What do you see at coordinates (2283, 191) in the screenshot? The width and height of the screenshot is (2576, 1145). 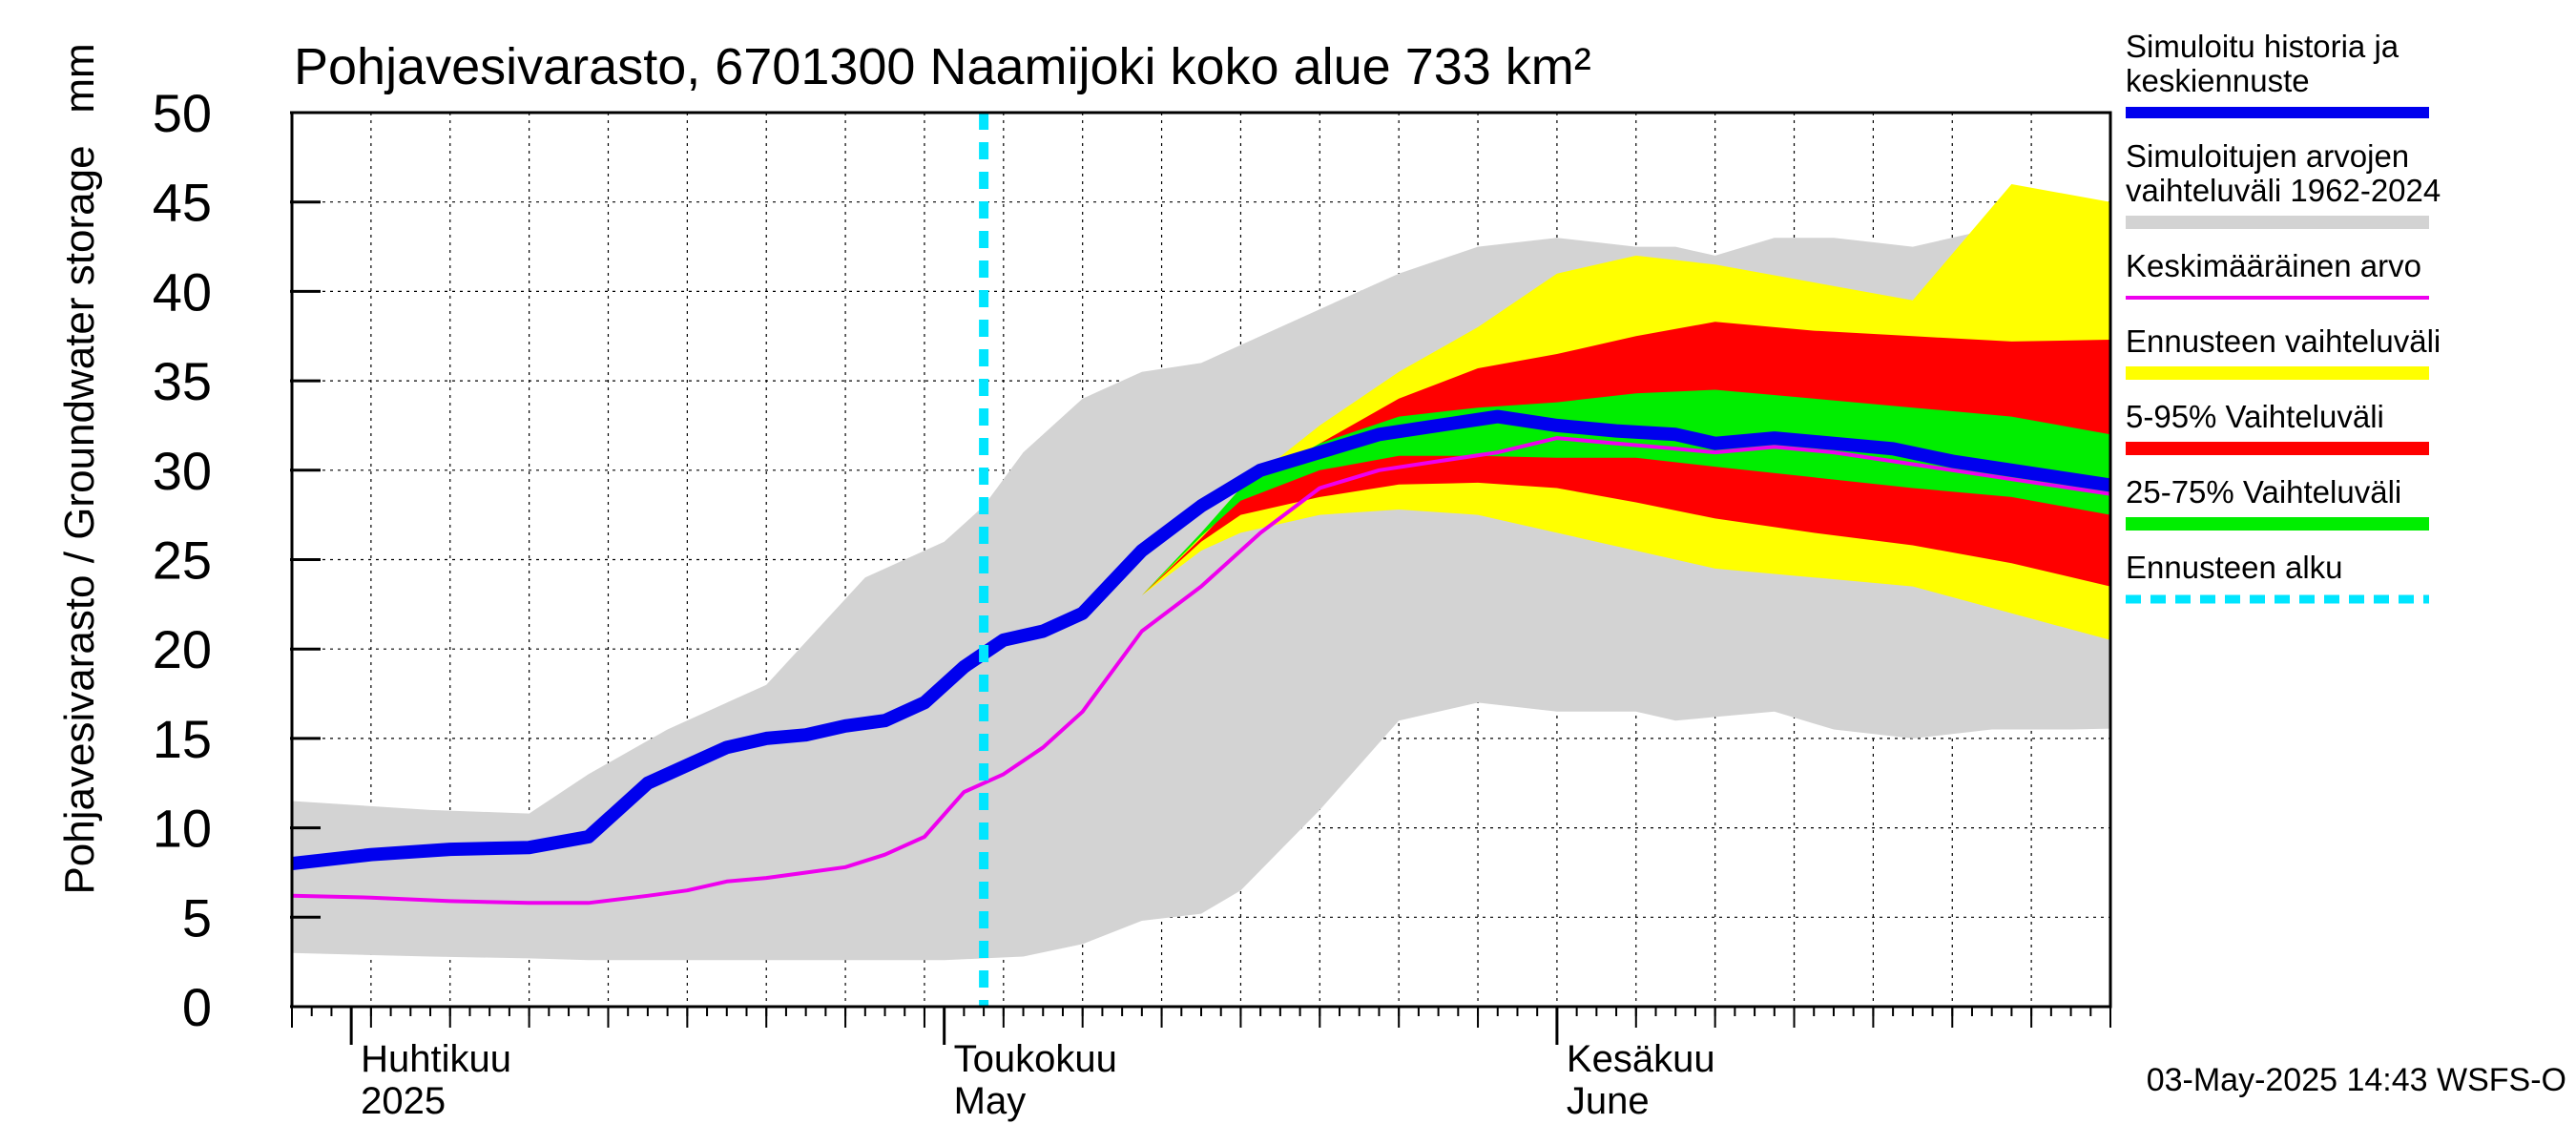 I see `legend-label: vaihteluväli 1962-2024` at bounding box center [2283, 191].